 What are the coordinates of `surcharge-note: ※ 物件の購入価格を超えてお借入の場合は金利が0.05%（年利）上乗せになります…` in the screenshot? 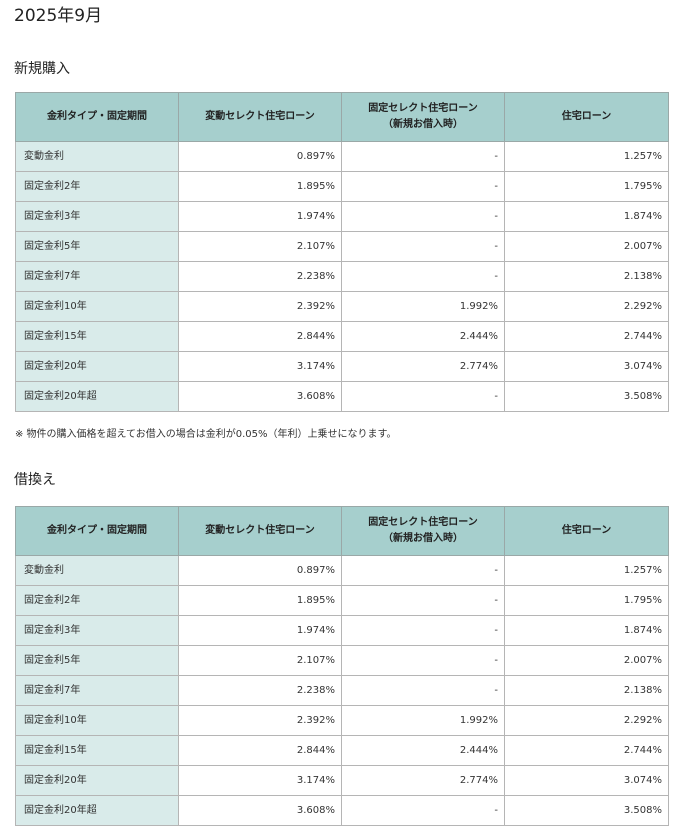 It's located at (206, 434).